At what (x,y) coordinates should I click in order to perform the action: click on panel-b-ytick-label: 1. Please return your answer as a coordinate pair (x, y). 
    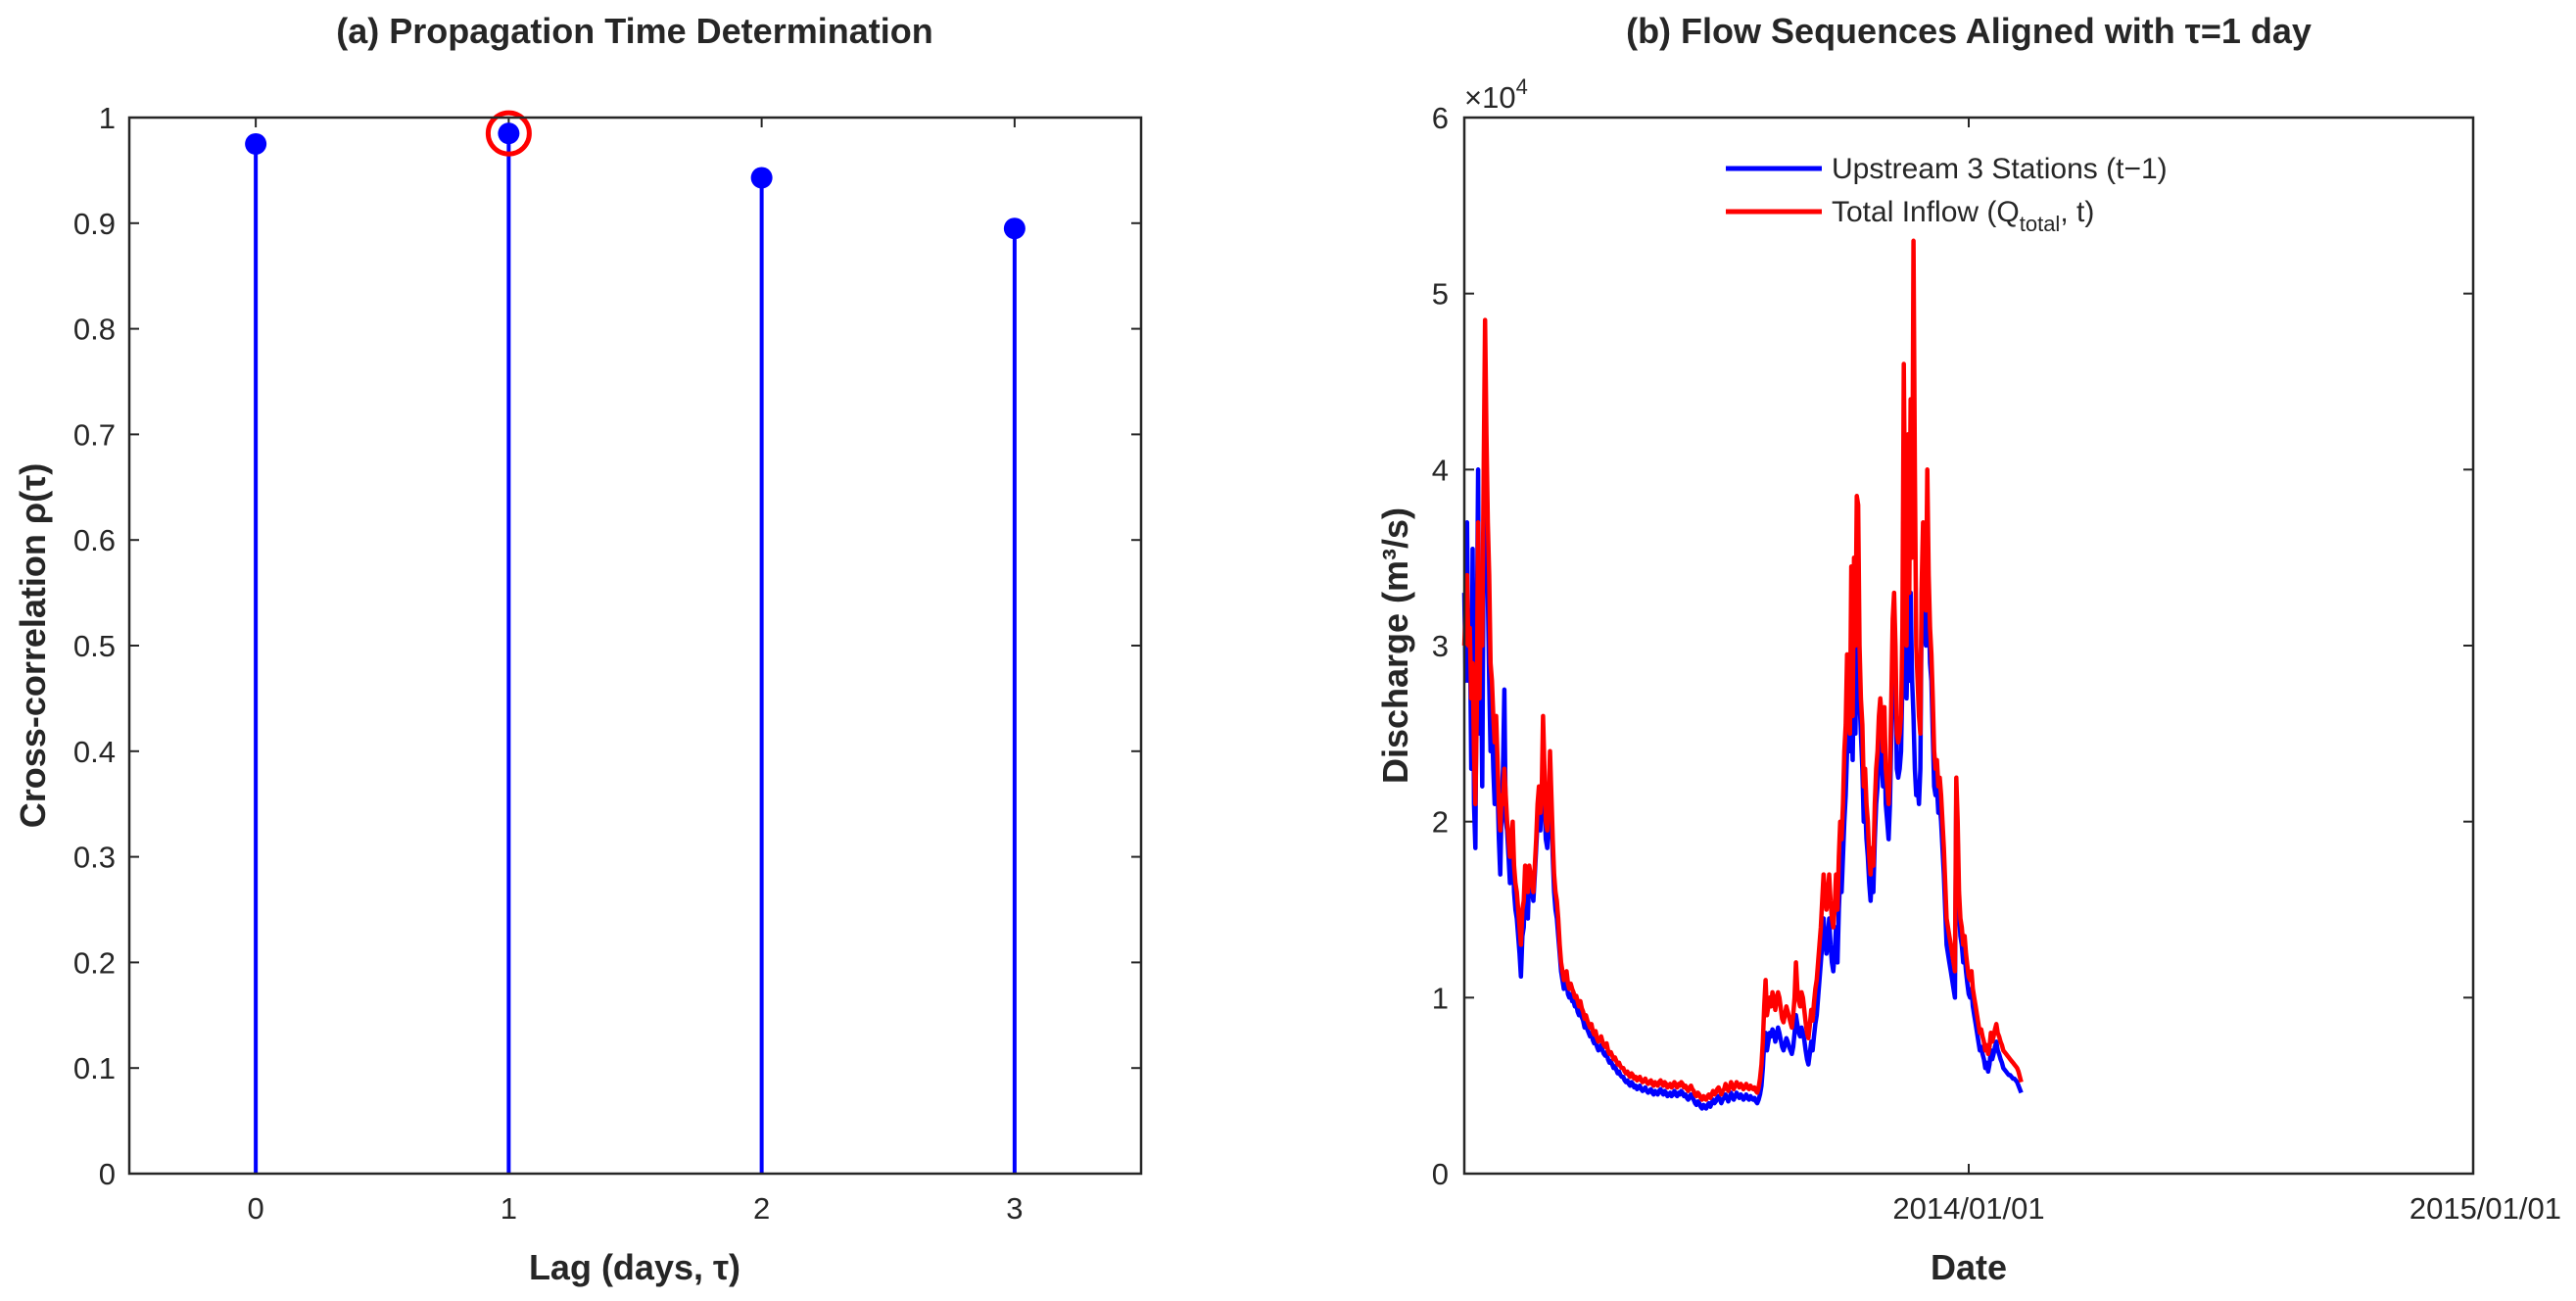
    Looking at the image, I should click on (1440, 998).